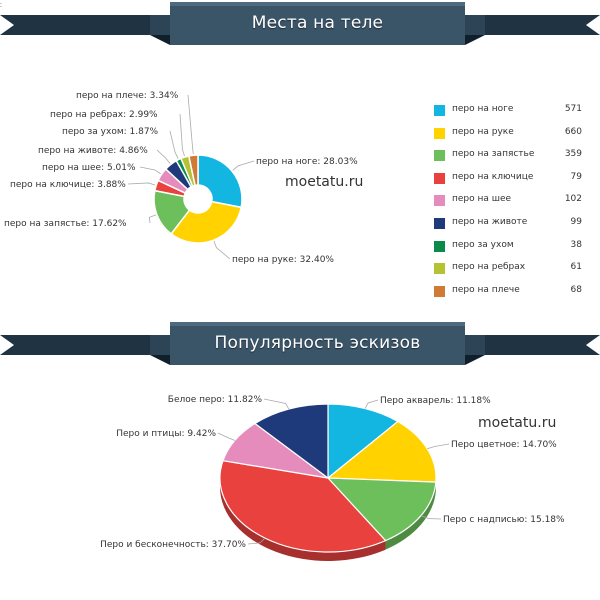  I want to click on data-label: перо на ребрах: 2.99%, so click(104, 115).